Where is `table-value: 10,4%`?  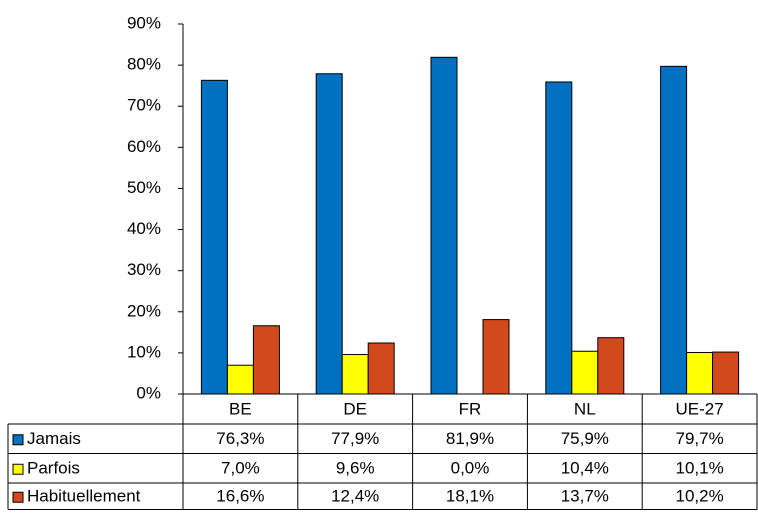 table-value: 10,4% is located at coordinates (585, 468).